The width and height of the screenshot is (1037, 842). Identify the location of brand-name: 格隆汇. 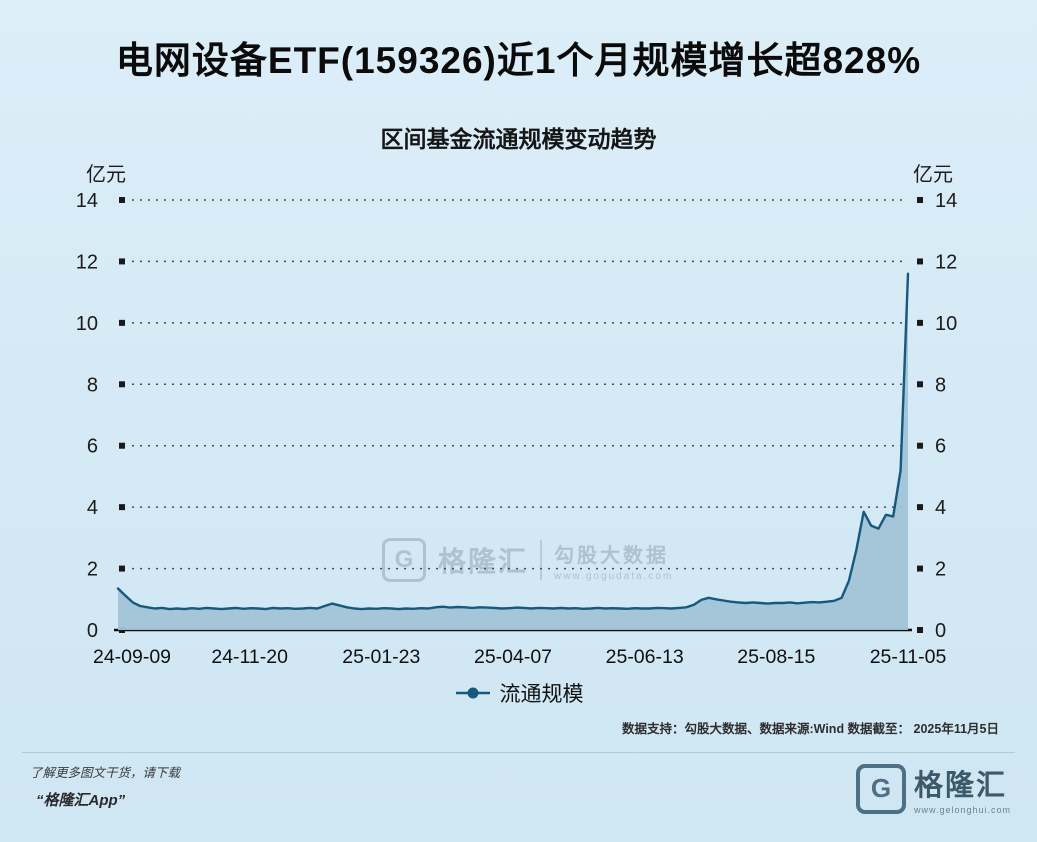
(960, 786).